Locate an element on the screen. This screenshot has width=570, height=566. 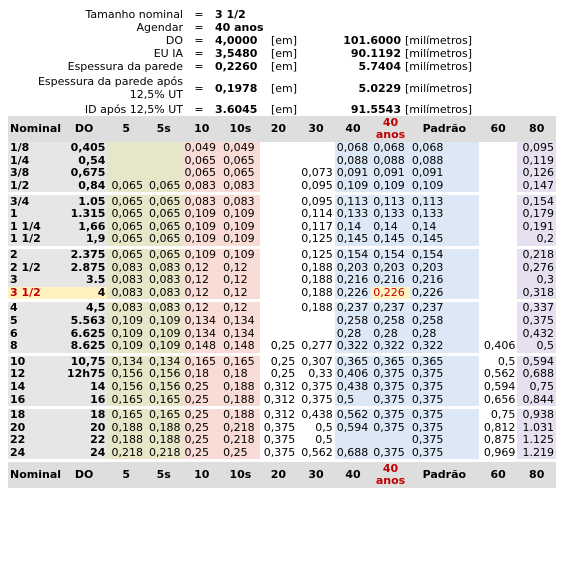
table-cell: 0,656 is located at coordinates (498, 399).